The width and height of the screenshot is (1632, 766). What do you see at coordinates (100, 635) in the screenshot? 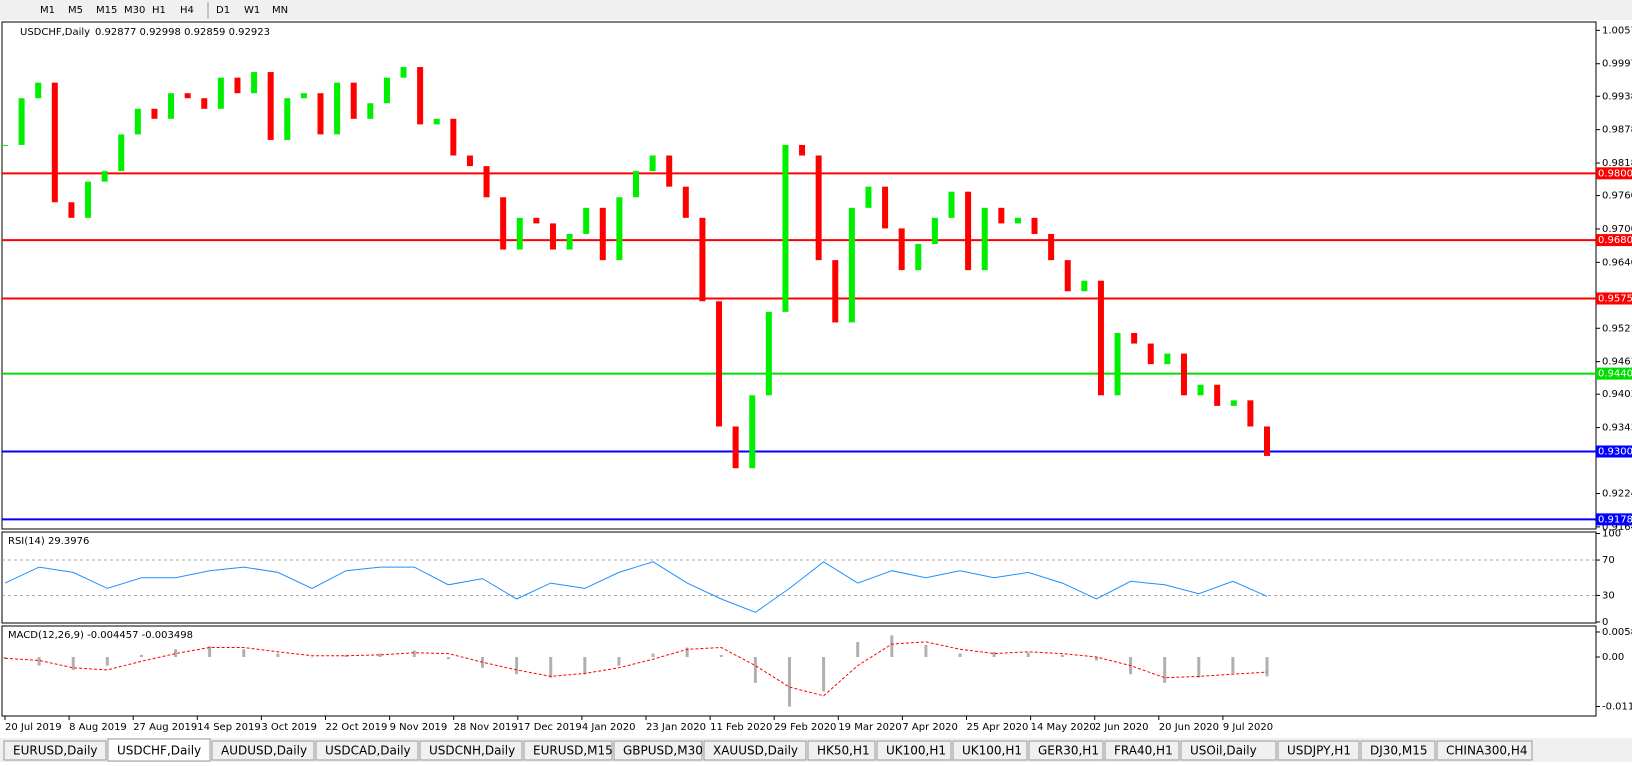
I see `macd-header: MACD(12,26,9) -0.004457 -0.003498` at bounding box center [100, 635].